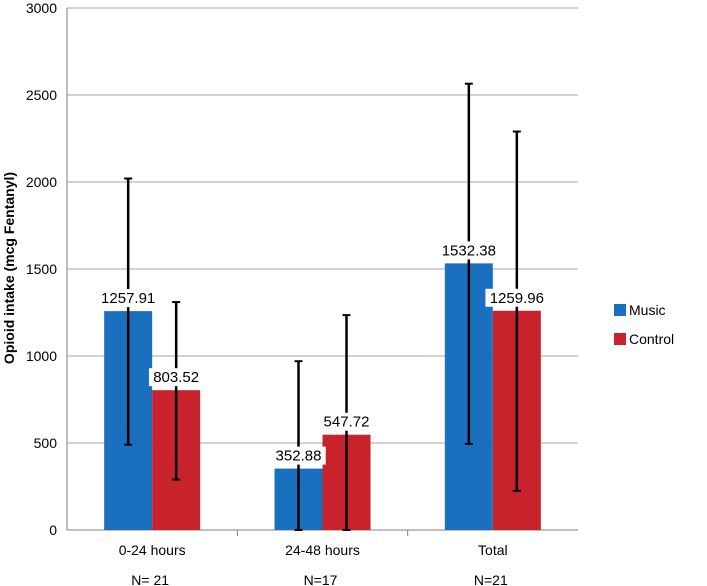 Image resolution: width=707 pixels, height=586 pixels. Describe the element at coordinates (620, 339) in the screenshot. I see `legend-swatch-control` at that location.